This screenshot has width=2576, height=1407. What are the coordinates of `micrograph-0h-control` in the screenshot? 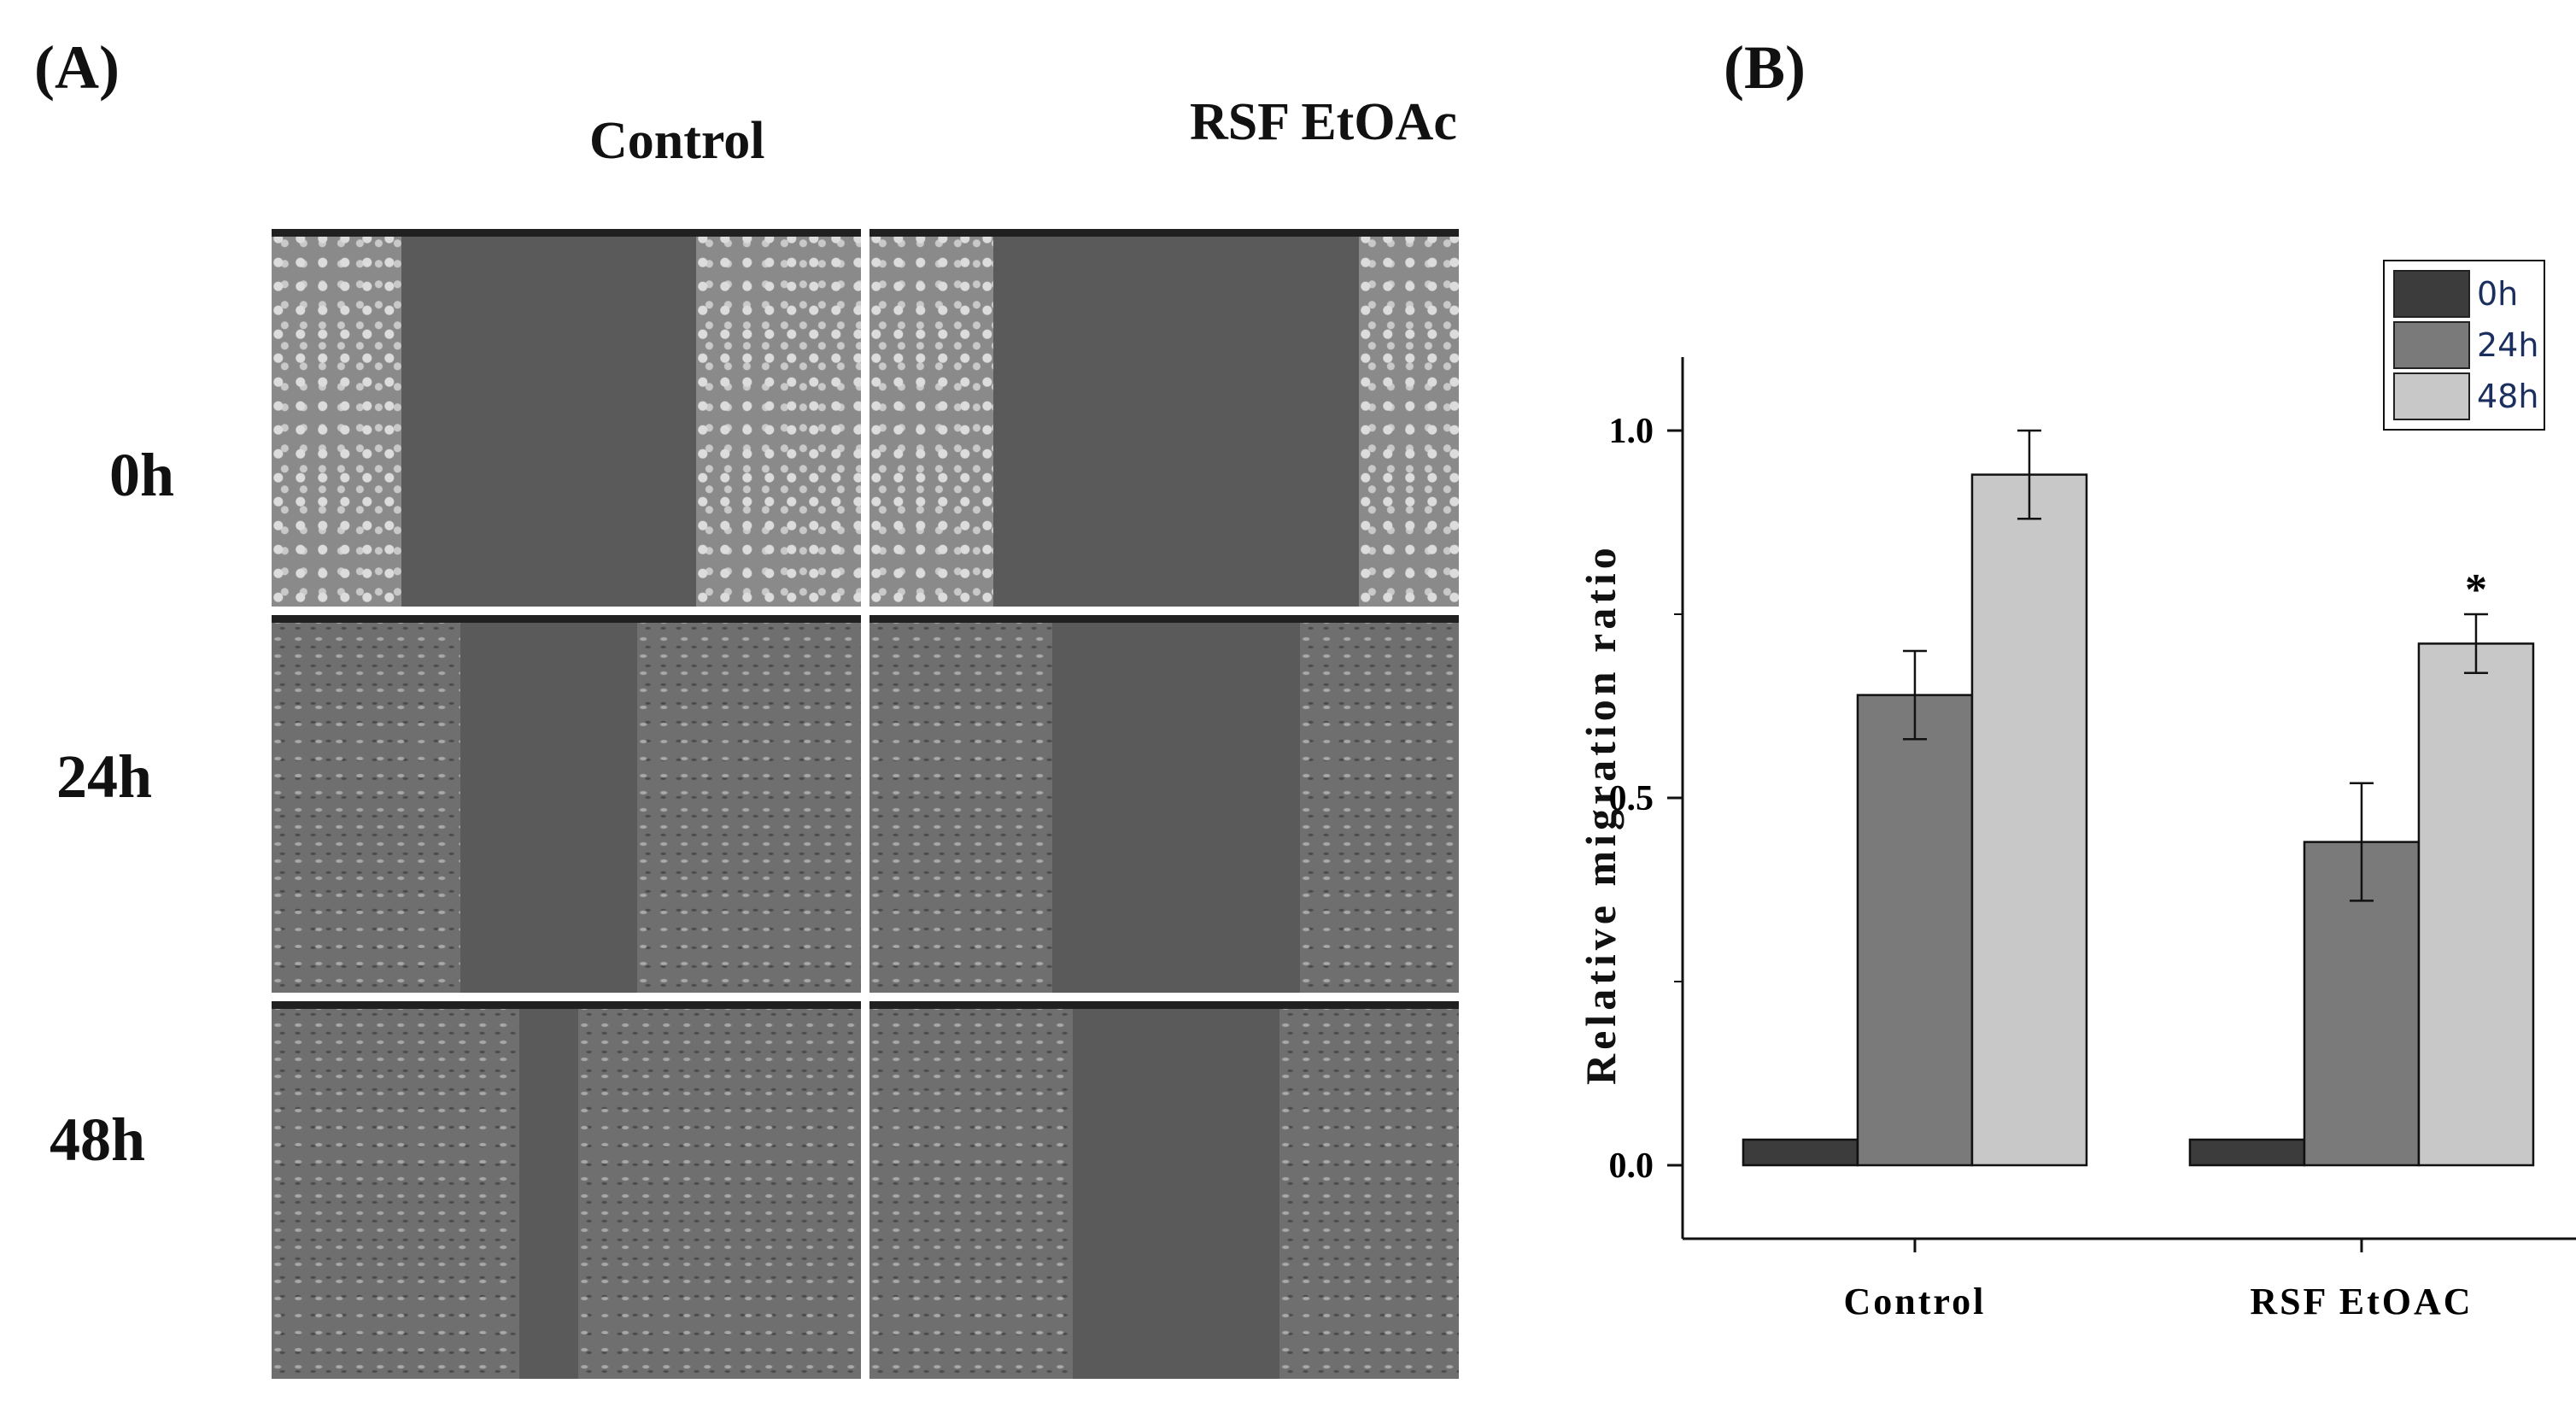 It's located at (566, 418).